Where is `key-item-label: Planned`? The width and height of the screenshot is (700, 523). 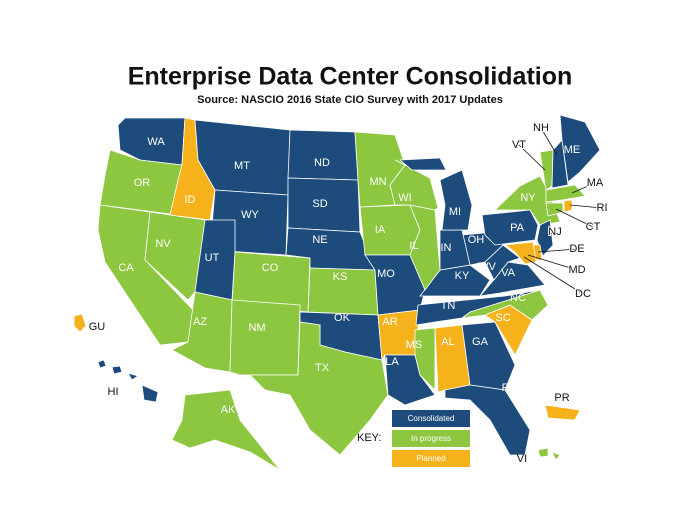
key-item-label: Planned is located at coordinates (430, 458).